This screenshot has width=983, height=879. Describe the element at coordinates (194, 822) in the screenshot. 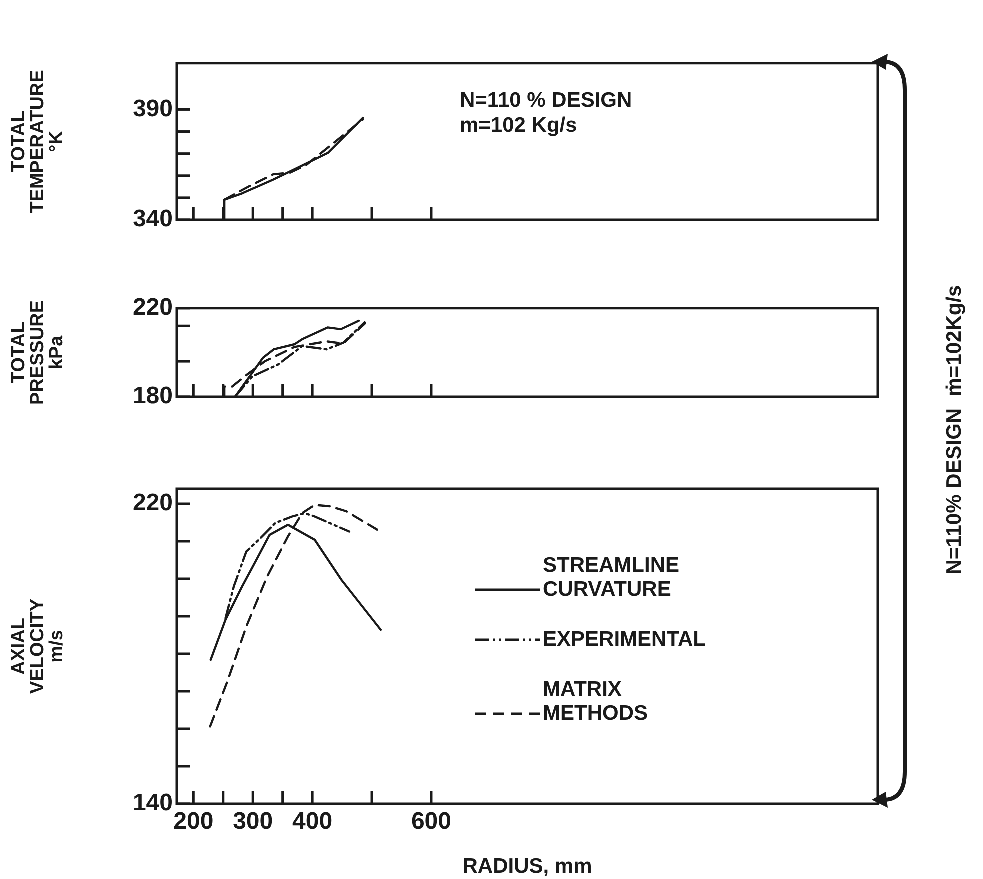

I see `x-tick-label: 200` at that location.